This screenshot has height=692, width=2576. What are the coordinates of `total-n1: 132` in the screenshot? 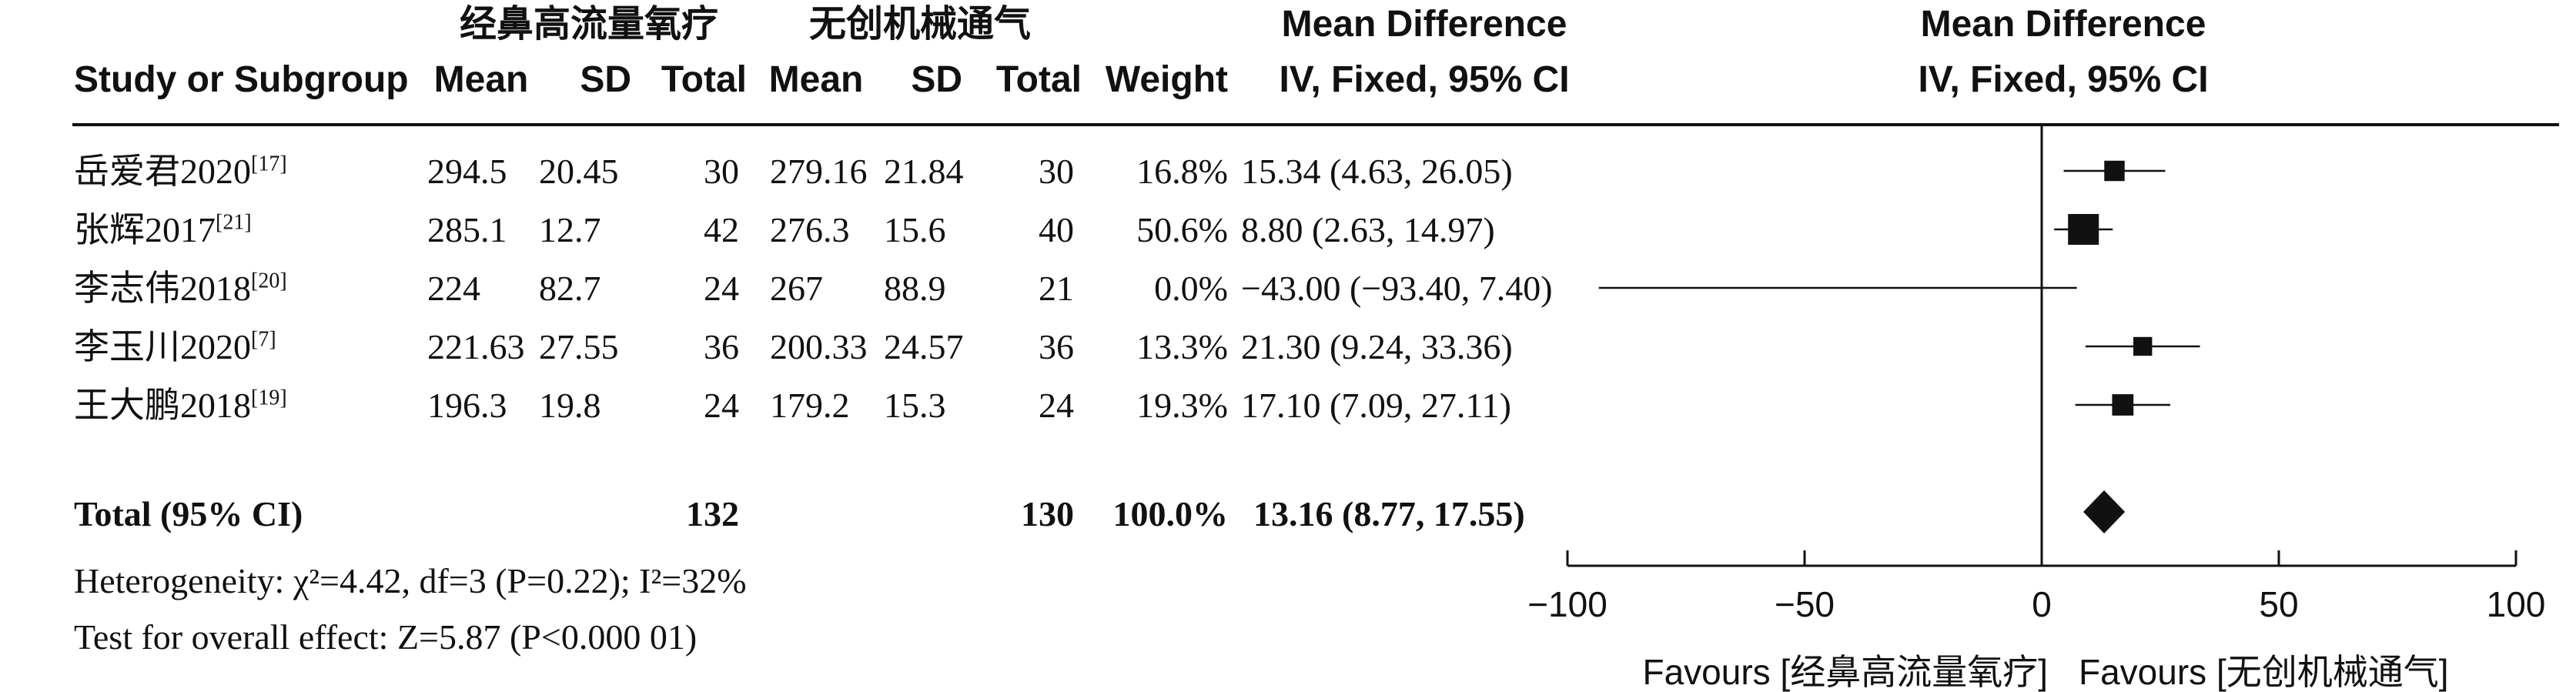 It's located at (713, 513).